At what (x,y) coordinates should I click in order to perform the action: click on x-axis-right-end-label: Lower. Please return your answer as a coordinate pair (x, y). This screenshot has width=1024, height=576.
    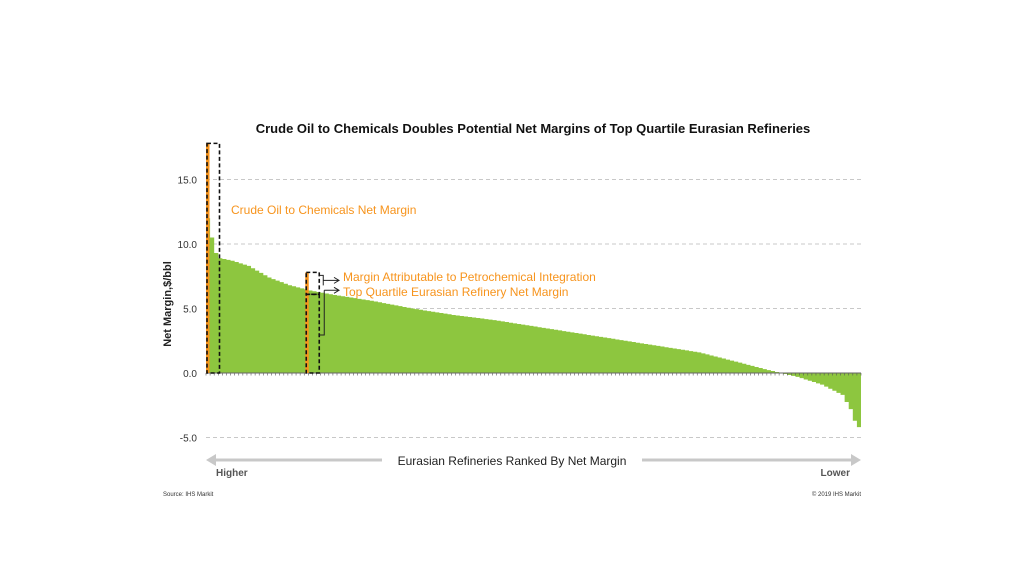
    Looking at the image, I should click on (836, 473).